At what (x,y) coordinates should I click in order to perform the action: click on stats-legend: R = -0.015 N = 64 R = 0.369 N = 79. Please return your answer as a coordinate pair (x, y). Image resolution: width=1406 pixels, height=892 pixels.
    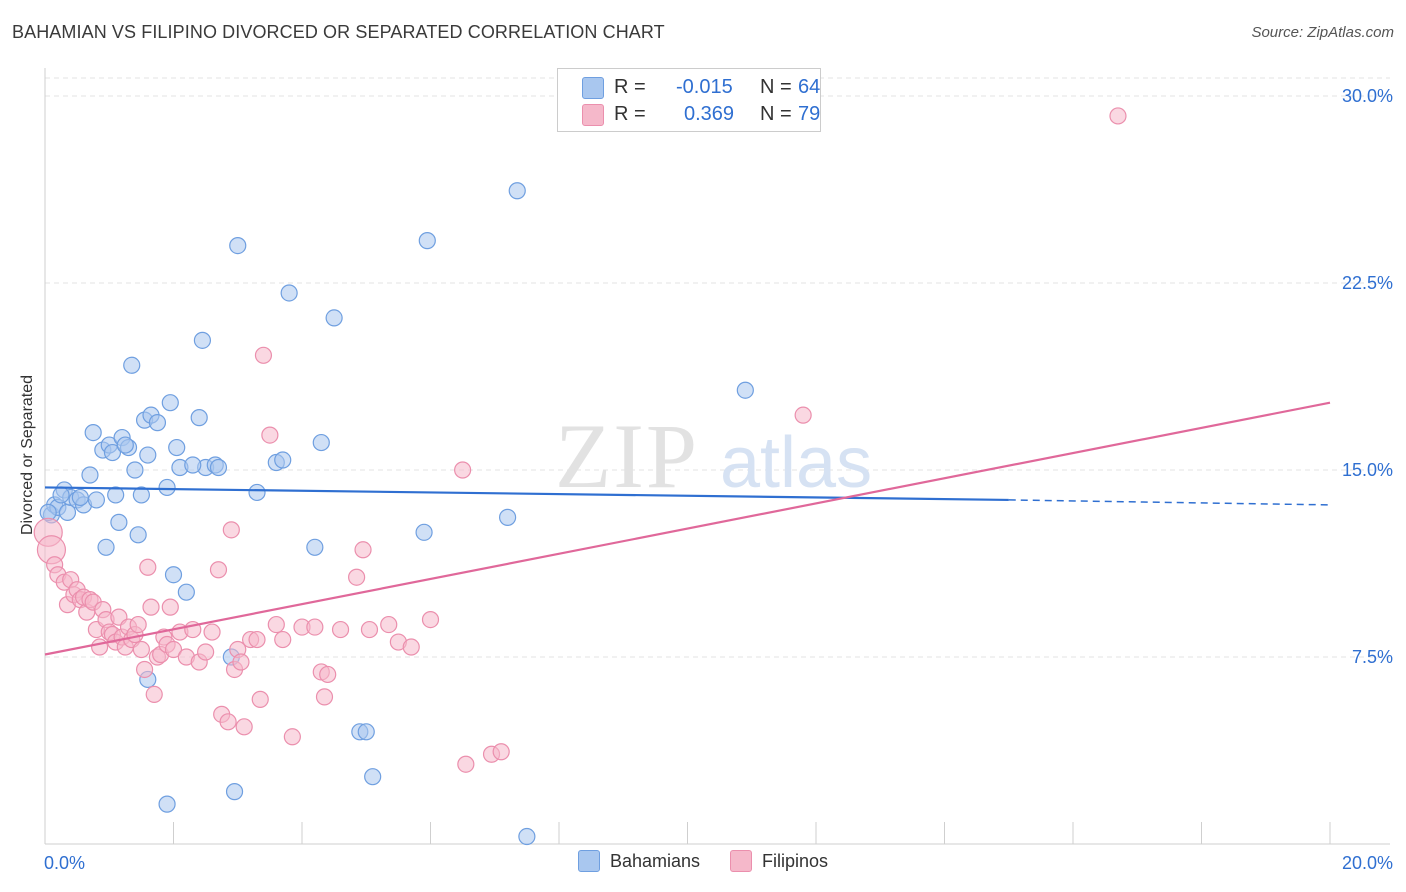
    Looking at the image, I should click on (689, 100).